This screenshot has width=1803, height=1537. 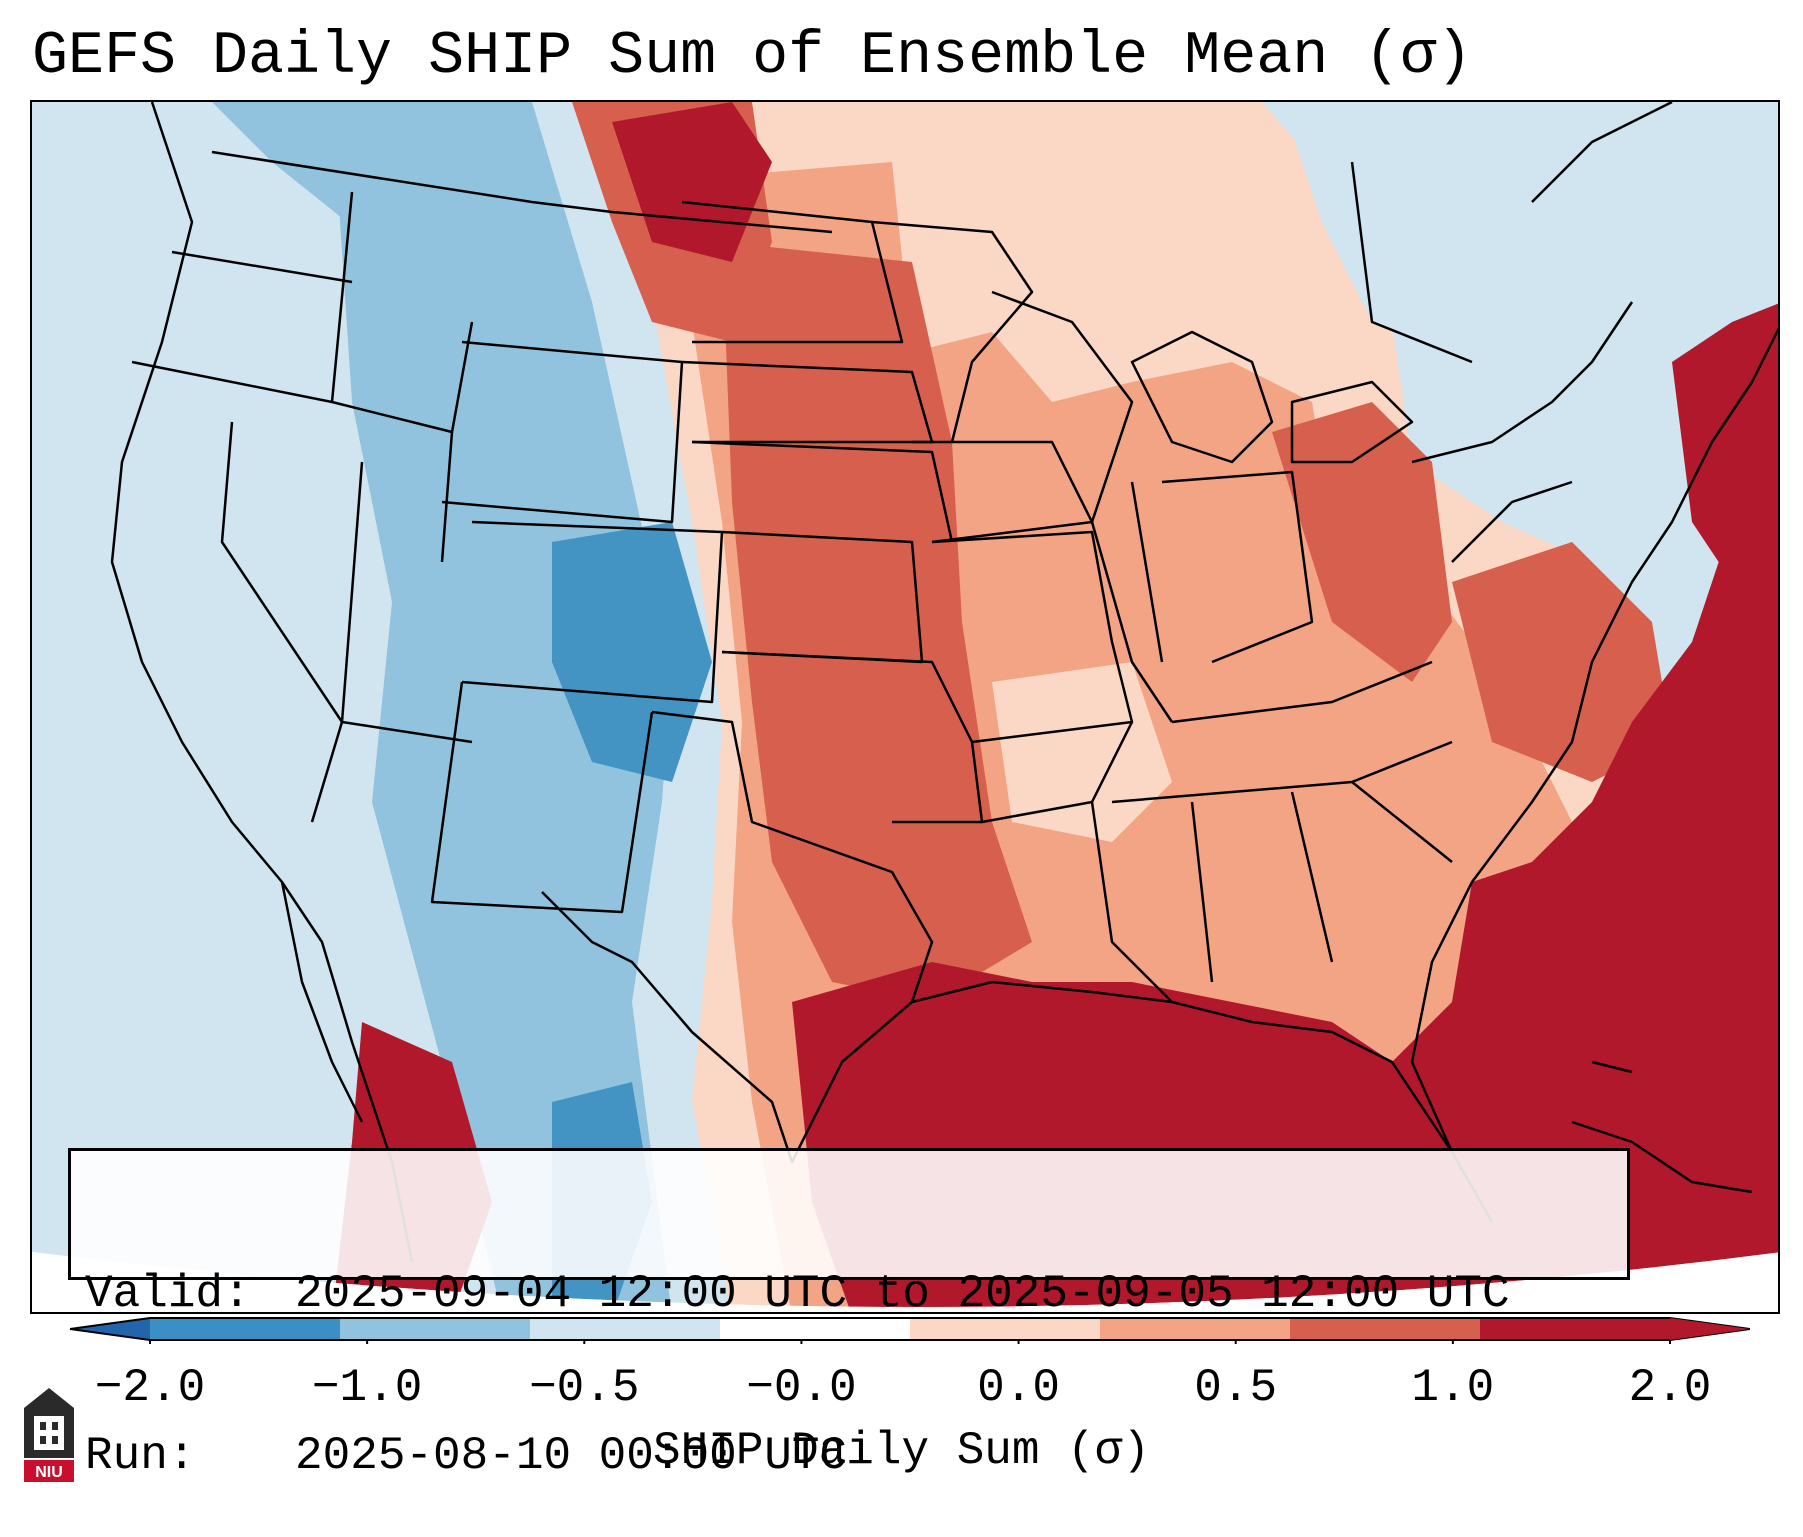 What do you see at coordinates (877, 622) in the screenshot?
I see `field-strong-positive-plains` at bounding box center [877, 622].